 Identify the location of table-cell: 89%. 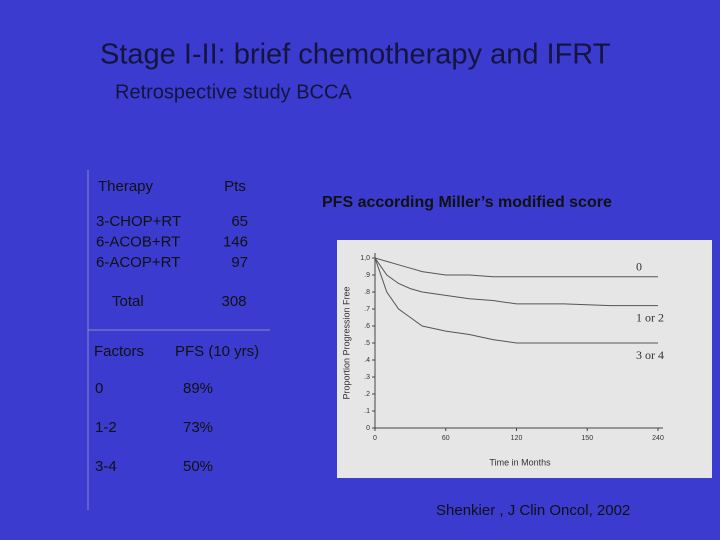
(198, 388).